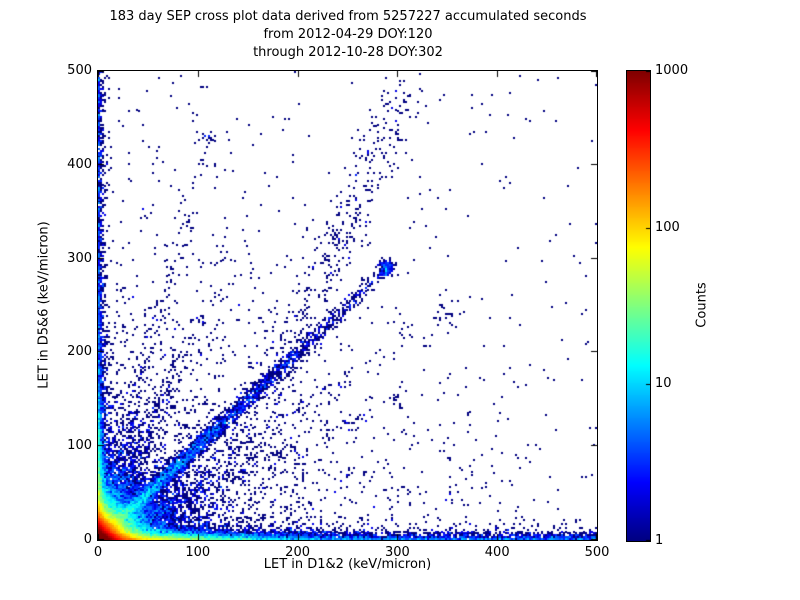 This screenshot has height=600, width=800. What do you see at coordinates (667, 227) in the screenshot?
I see `colorbar-tick-label: 100` at bounding box center [667, 227].